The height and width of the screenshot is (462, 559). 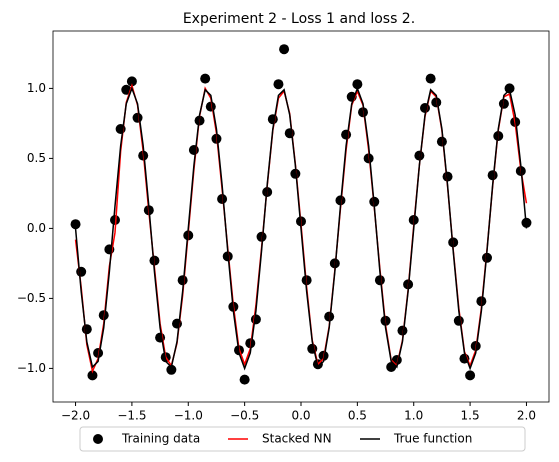 What do you see at coordinates (526, 416) in the screenshot?
I see `x-tick-label: 2.0` at bounding box center [526, 416].